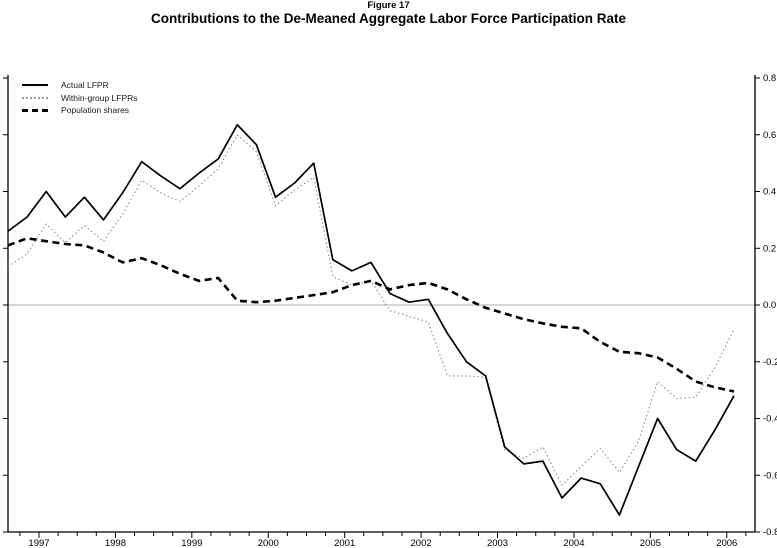 This screenshot has width=777, height=548. What do you see at coordinates (191, 543) in the screenshot?
I see `x-tick-label: 1999` at bounding box center [191, 543].